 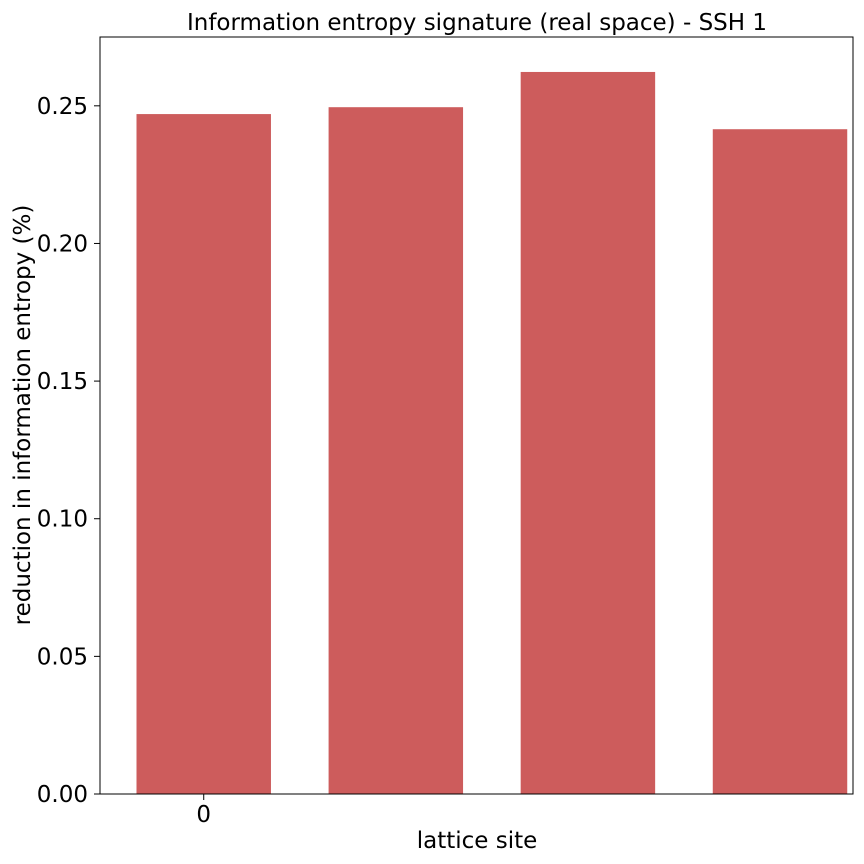 What do you see at coordinates (203, 815) in the screenshot?
I see `x-tick-label: 0` at bounding box center [203, 815].